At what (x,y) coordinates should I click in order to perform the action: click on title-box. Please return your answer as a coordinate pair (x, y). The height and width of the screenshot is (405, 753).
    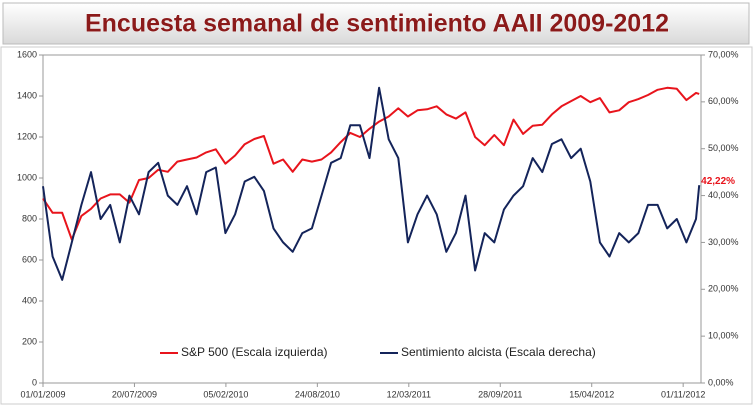
    Looking at the image, I should click on (376, 23).